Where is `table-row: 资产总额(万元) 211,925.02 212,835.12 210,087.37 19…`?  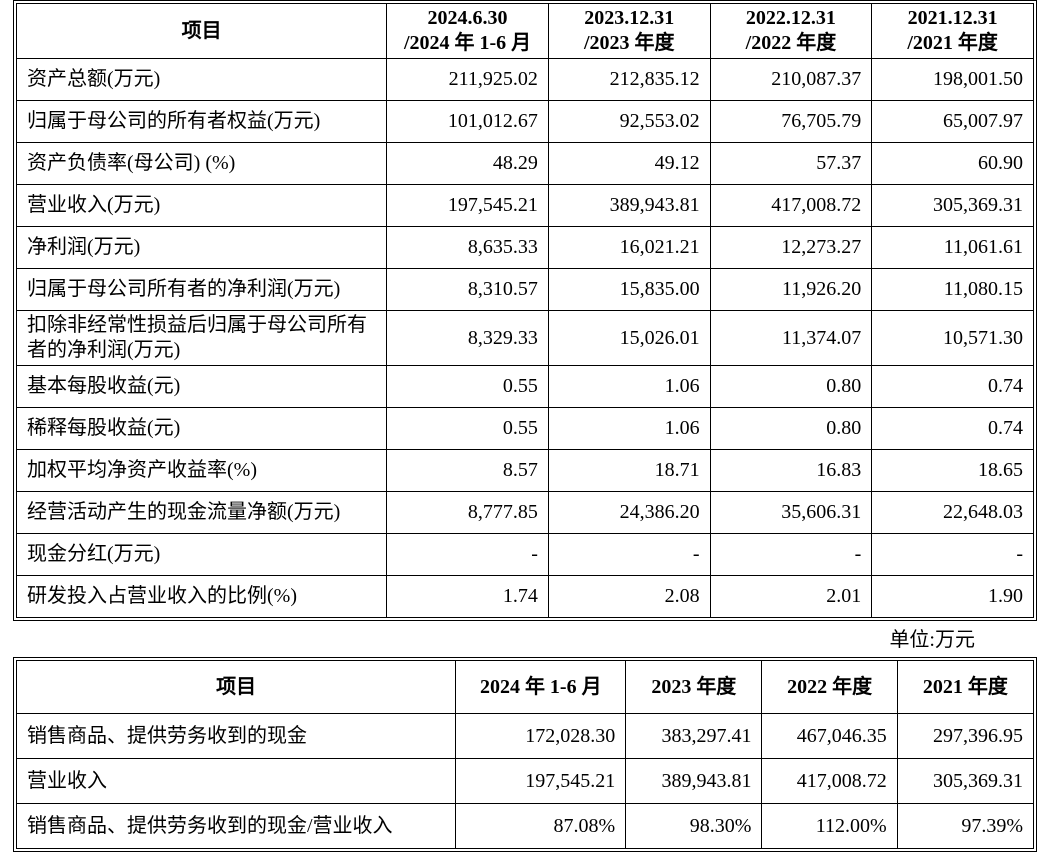
table-row: 资产总额(万元) 211,925.02 212,835.12 210,087.37 19… is located at coordinates (524, 79).